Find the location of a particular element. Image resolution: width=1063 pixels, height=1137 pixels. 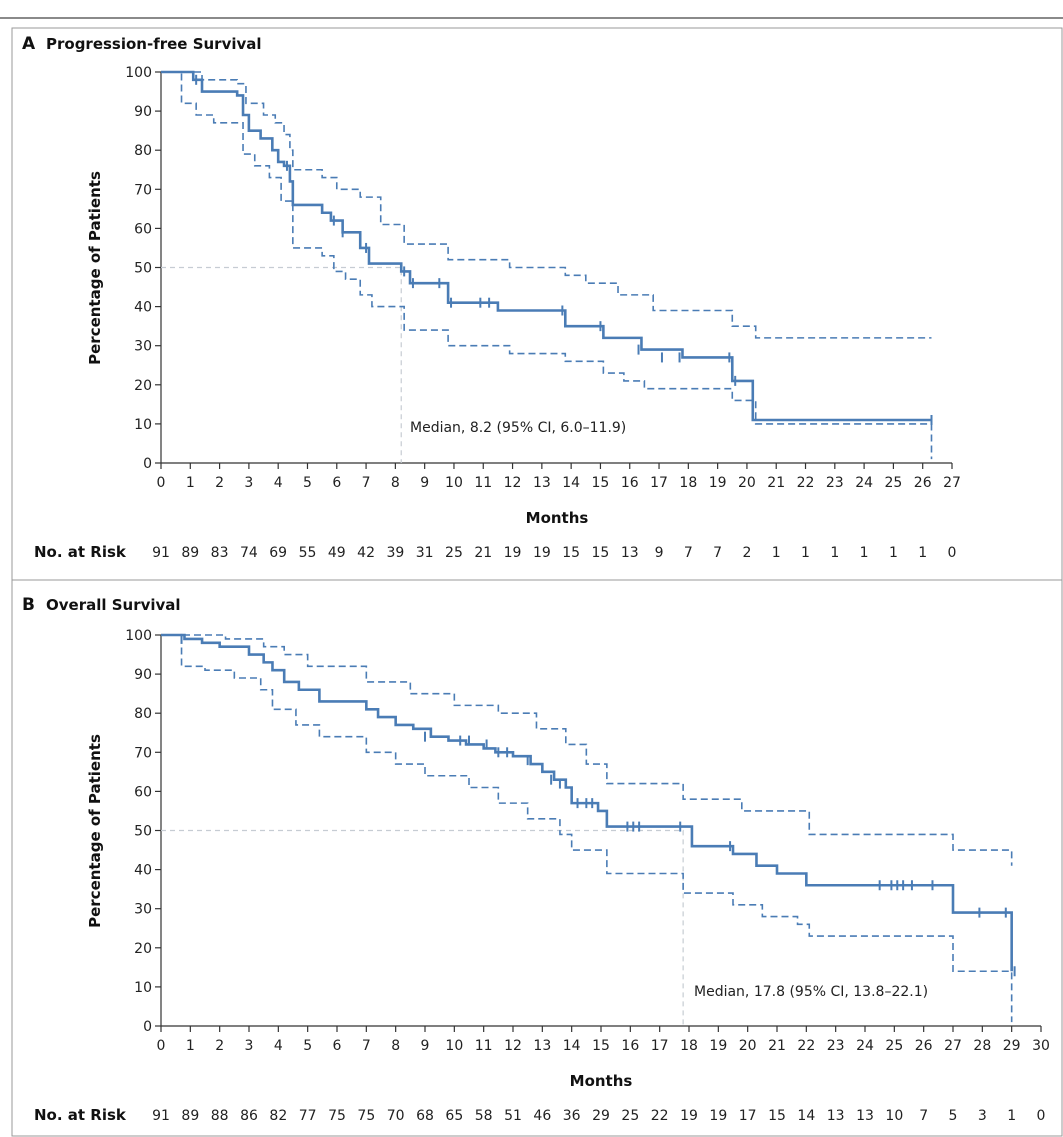

panel-a-x-tick-label: 6 is located at coordinates (336, 483).